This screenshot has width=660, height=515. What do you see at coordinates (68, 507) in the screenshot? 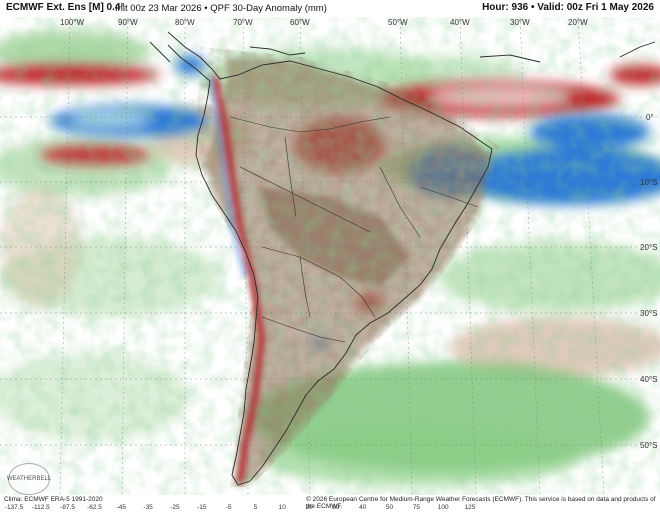
I see `legend-tick: -87.5` at bounding box center [68, 507].